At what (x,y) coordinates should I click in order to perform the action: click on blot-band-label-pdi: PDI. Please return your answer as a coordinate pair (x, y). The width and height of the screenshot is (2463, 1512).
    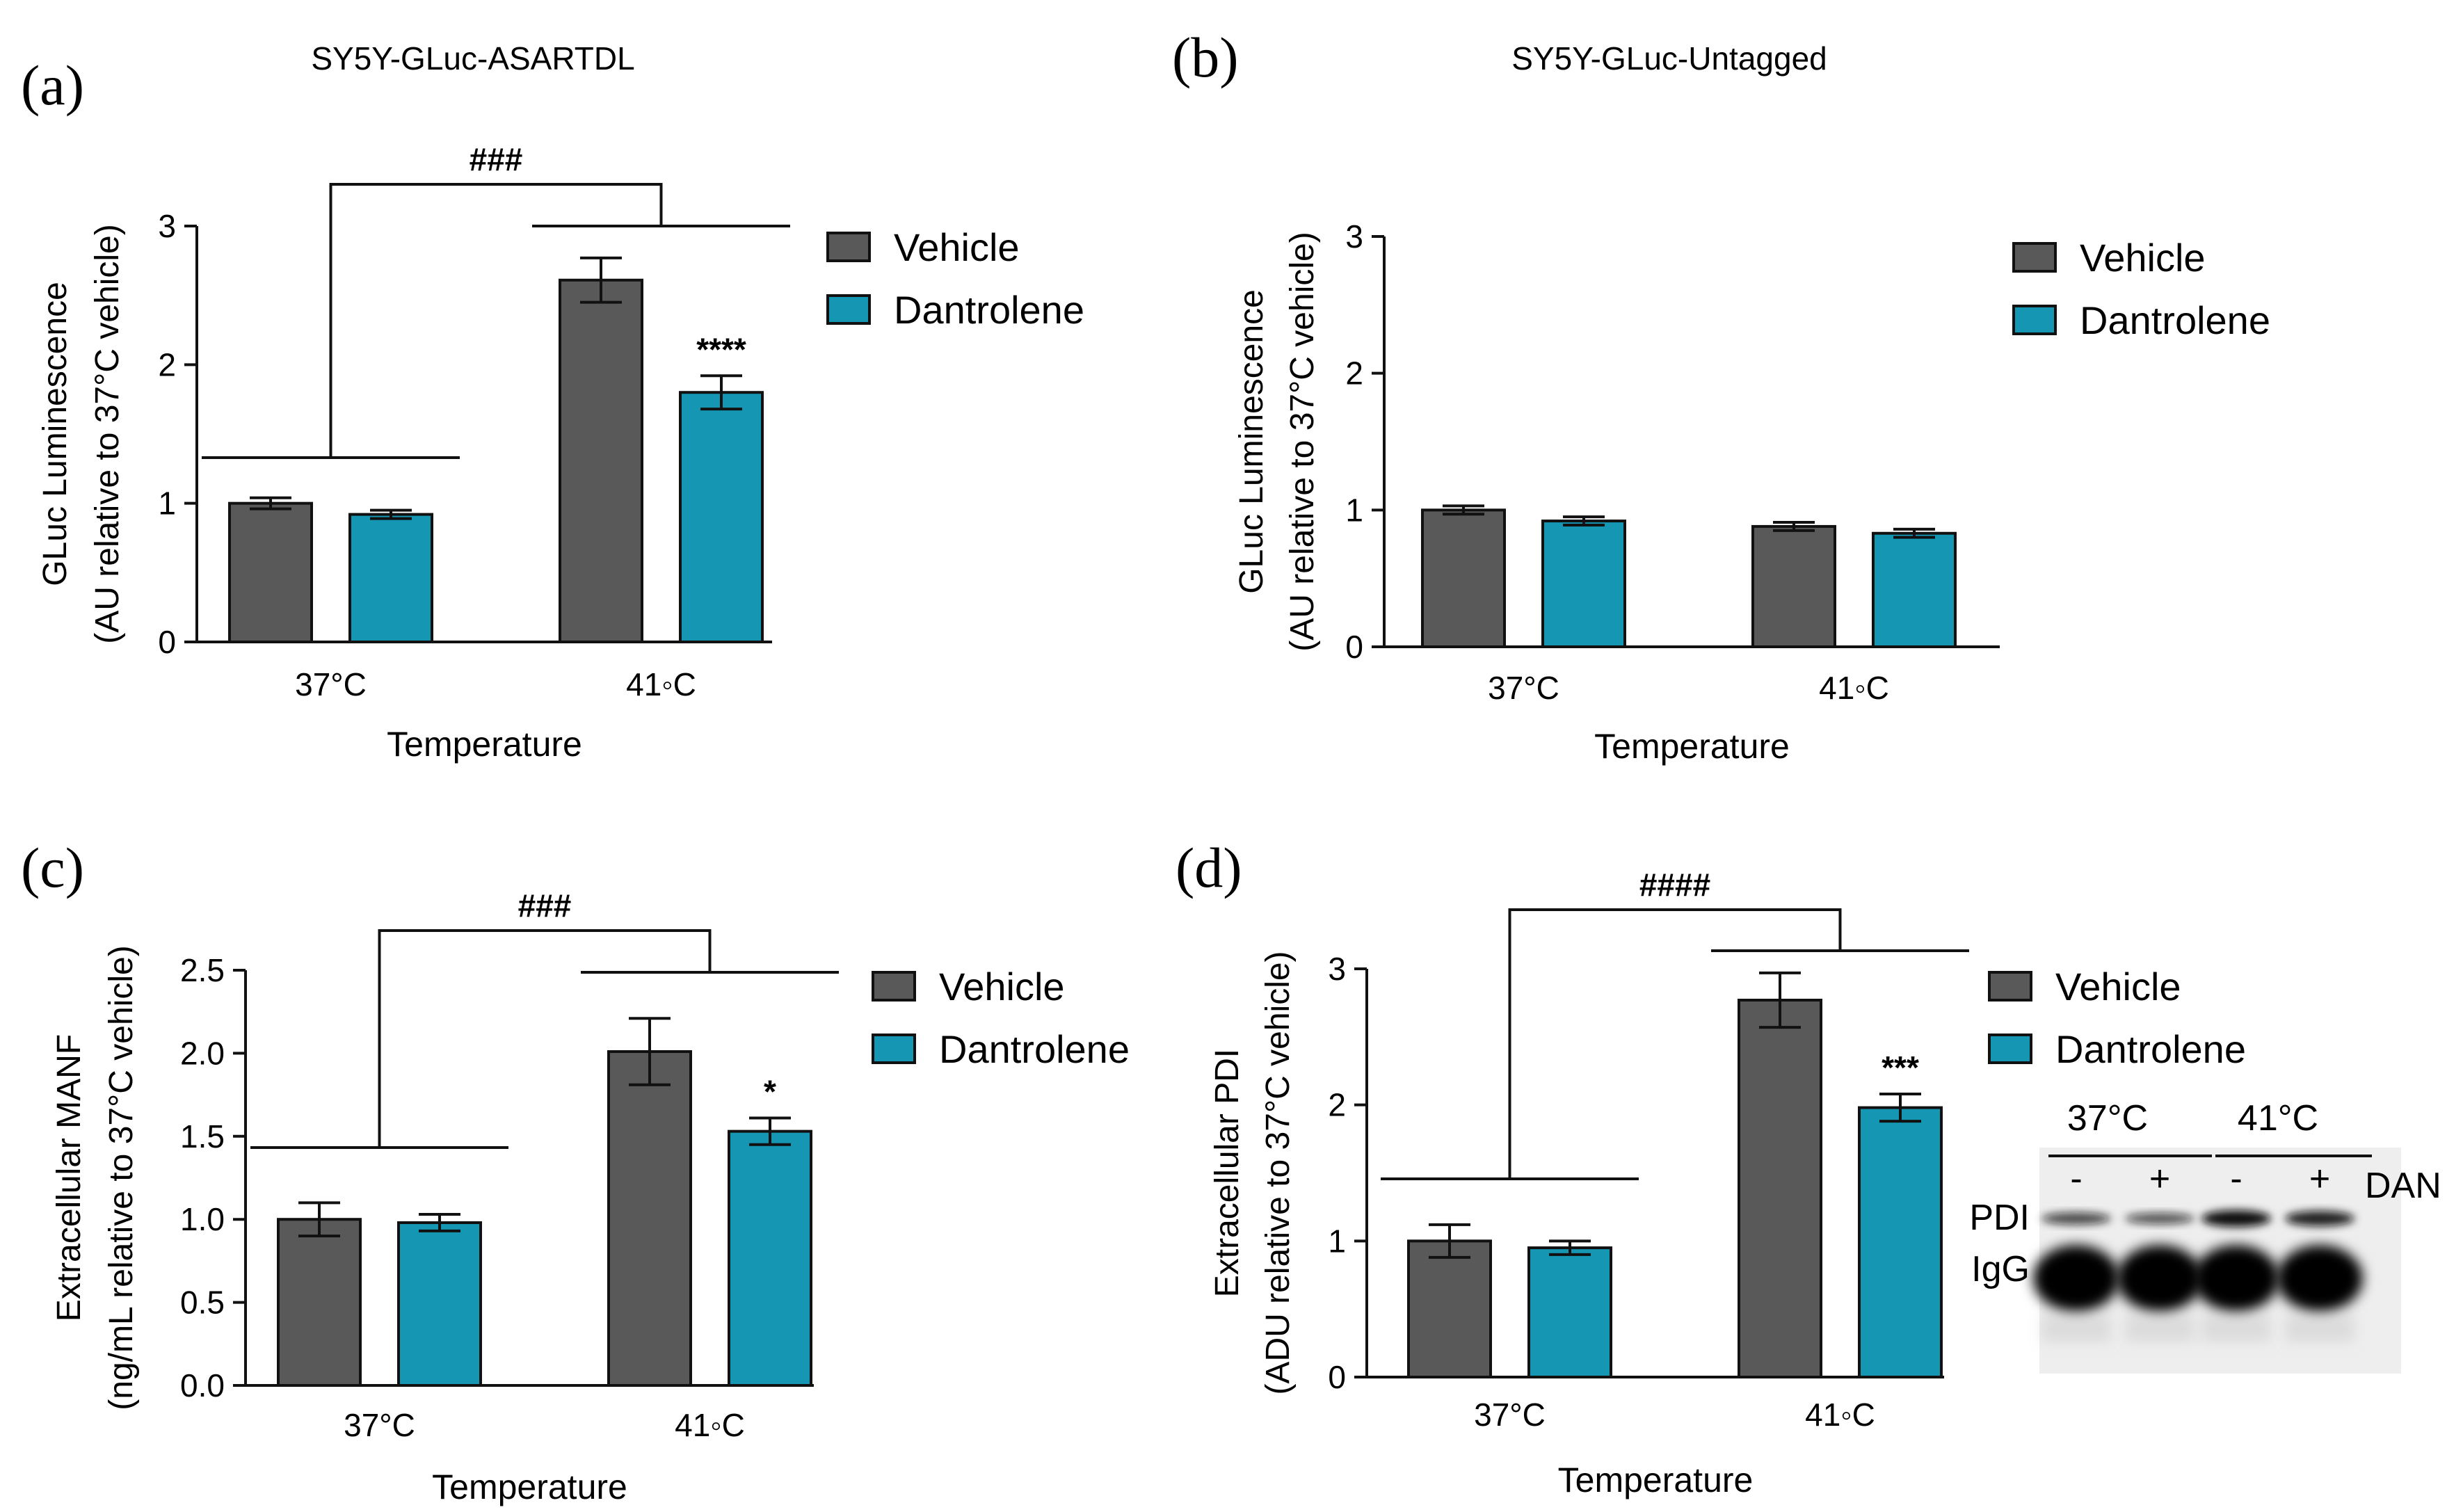
    Looking at the image, I should click on (1999, 1218).